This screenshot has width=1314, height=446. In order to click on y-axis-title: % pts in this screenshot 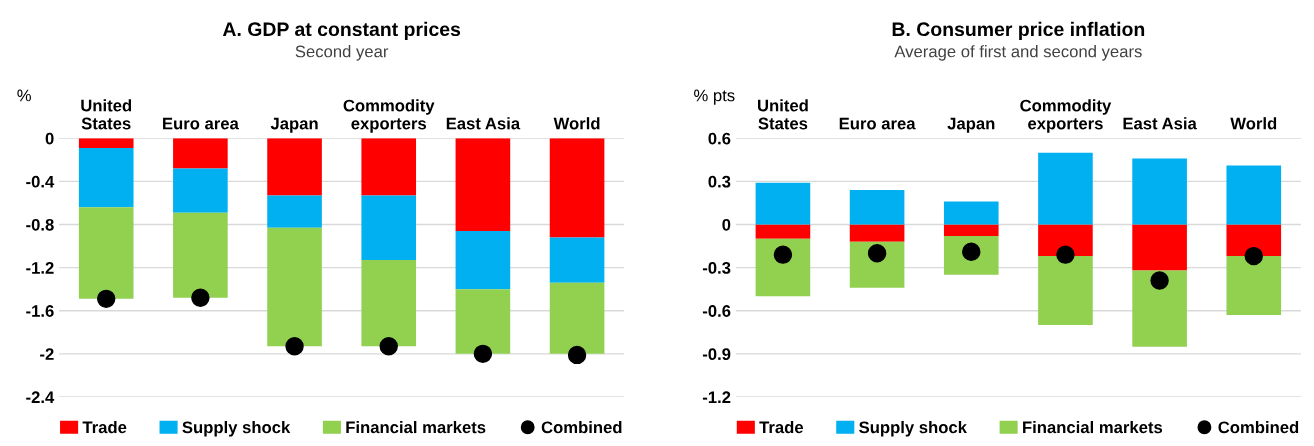, I will do `click(714, 97)`.